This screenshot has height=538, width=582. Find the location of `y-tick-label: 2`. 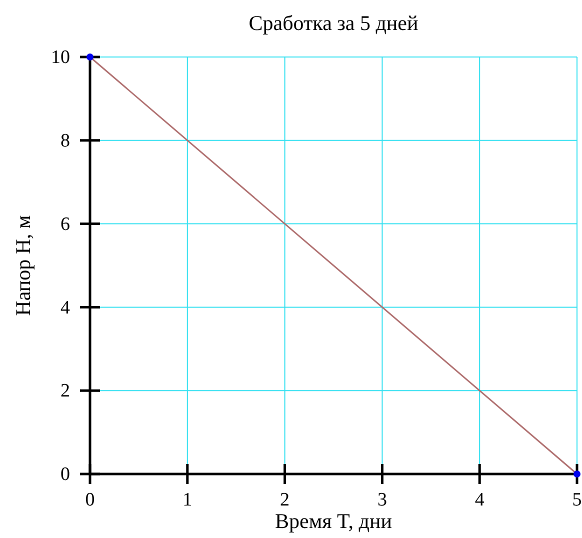

y-tick-label: 2 is located at coordinates (65, 391).